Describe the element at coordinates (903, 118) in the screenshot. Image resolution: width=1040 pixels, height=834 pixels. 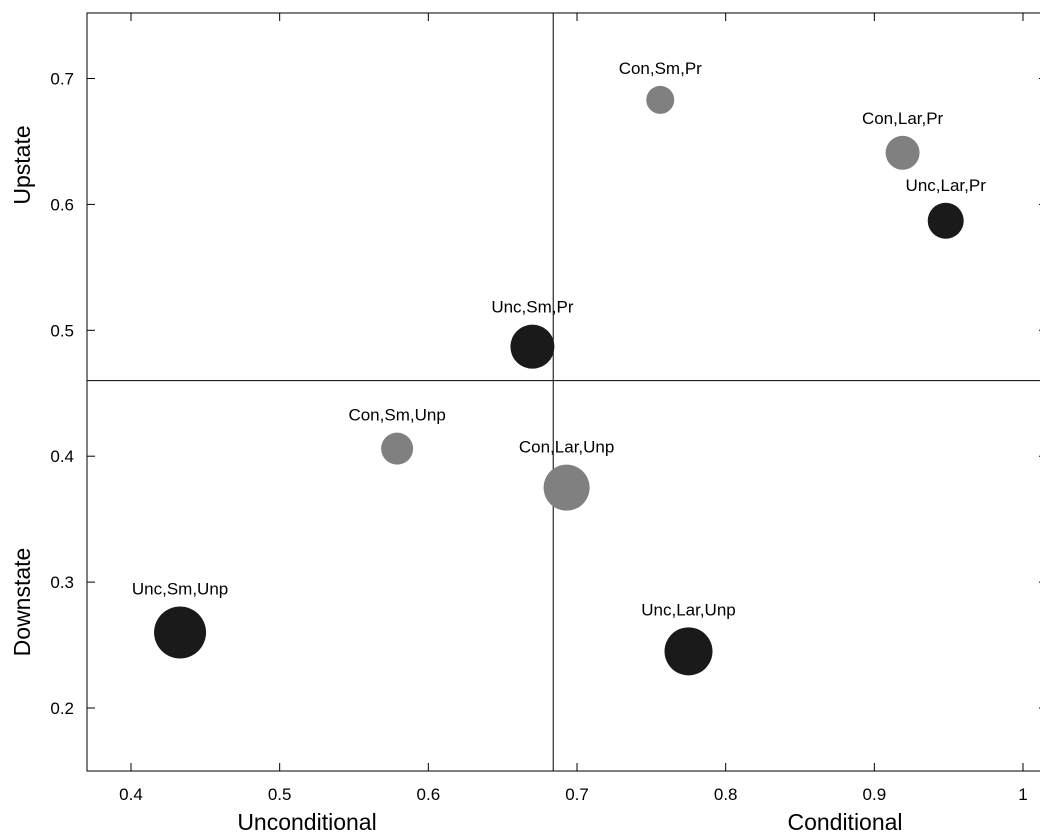
I see `point-label: Con,Lar,Pr` at that location.